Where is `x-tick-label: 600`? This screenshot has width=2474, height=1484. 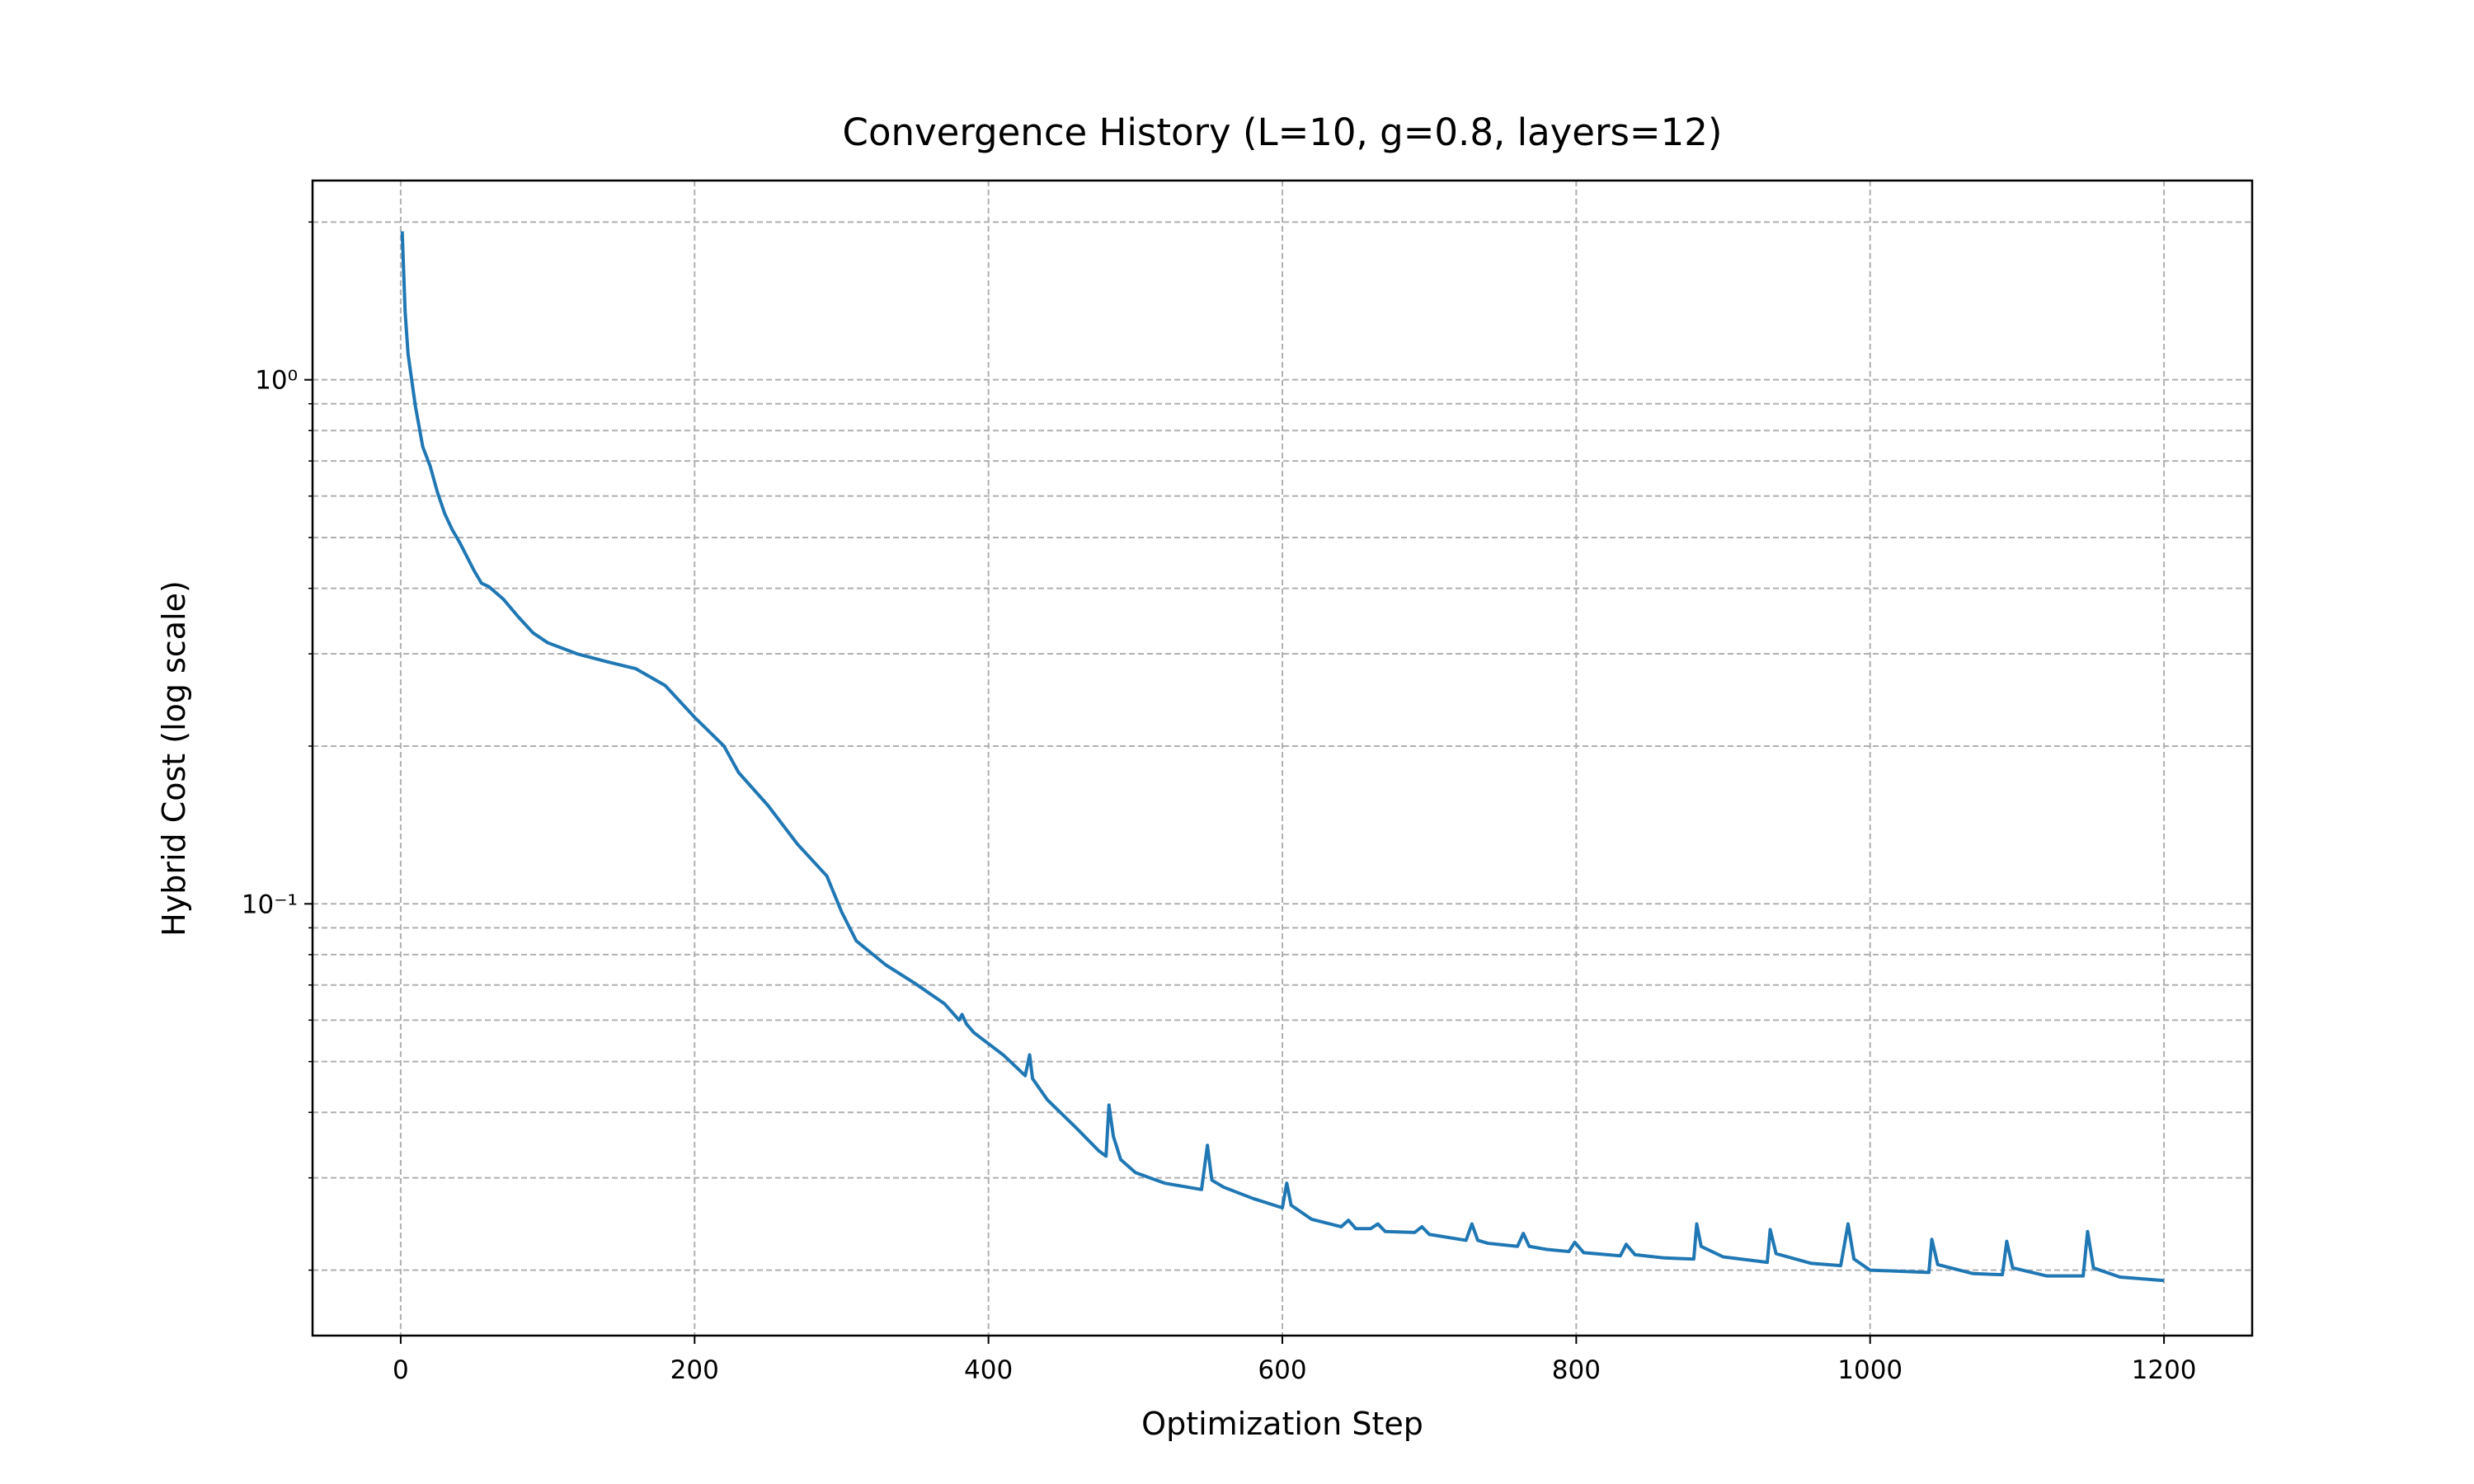
x-tick-label: 600 is located at coordinates (1282, 1370).